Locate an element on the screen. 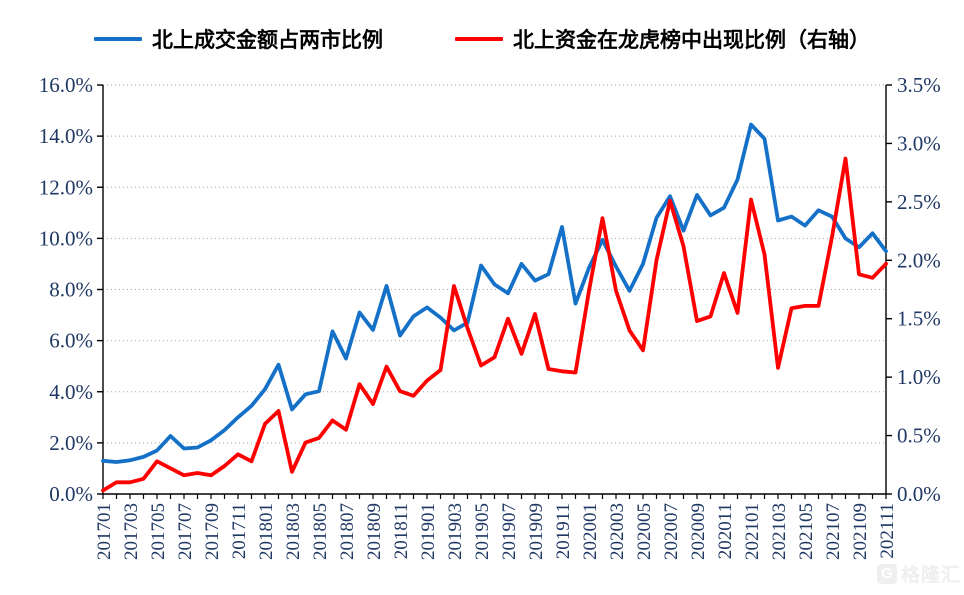 This screenshot has width=964, height=595. left-axis-tick-label: 4.0% is located at coordinates (71, 392).